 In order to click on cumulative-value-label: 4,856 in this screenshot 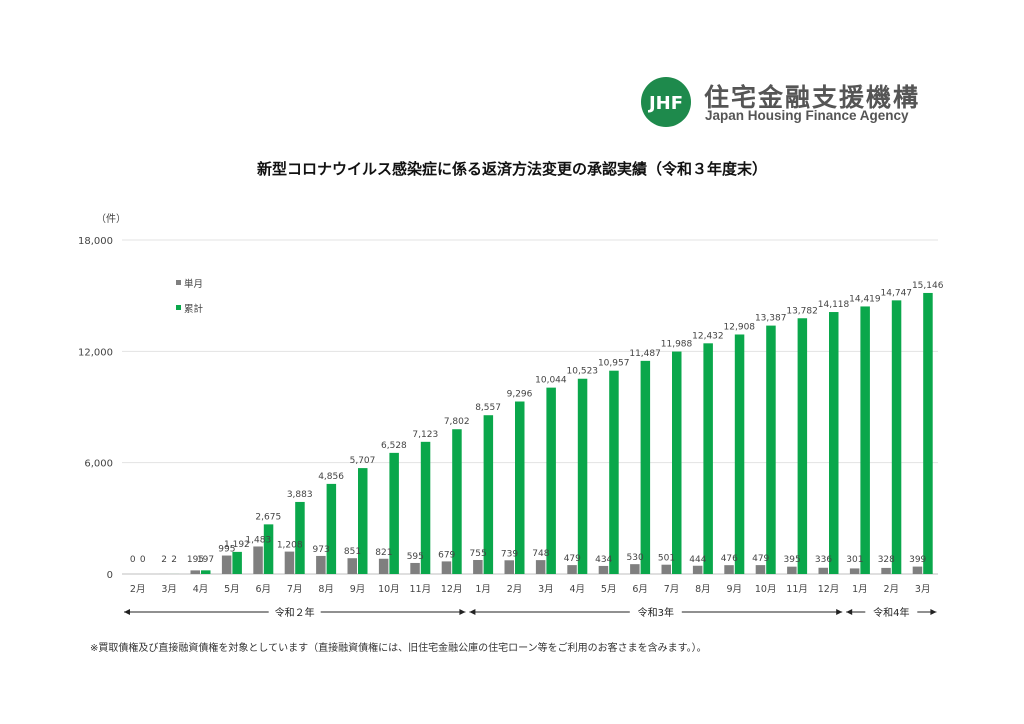, I will do `click(331, 477)`.